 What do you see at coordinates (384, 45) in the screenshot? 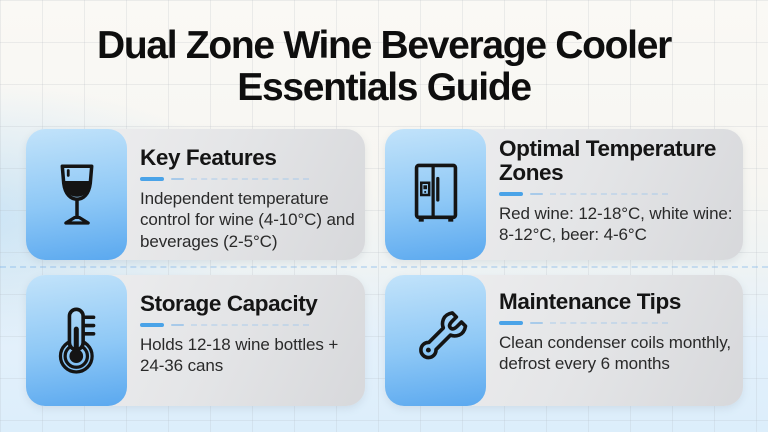
I see `page-title-line-1: Dual Zone Wine Beverage Cooler` at bounding box center [384, 45].